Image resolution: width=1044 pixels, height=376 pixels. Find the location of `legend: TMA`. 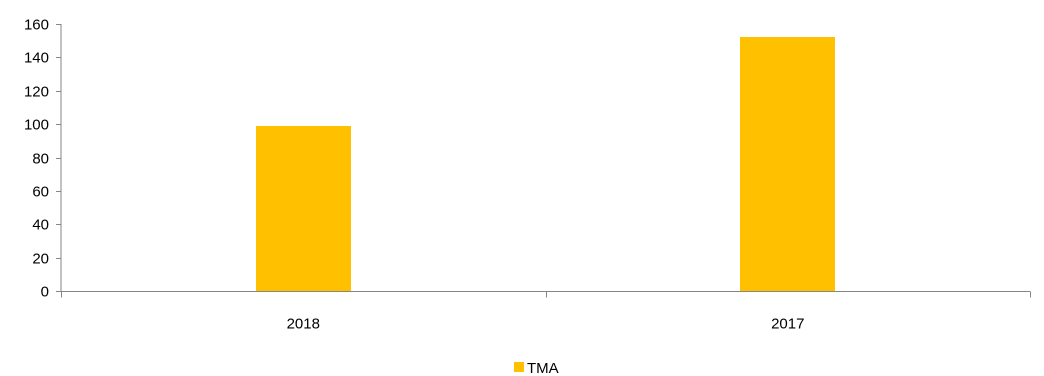

legend: TMA is located at coordinates (536, 368).